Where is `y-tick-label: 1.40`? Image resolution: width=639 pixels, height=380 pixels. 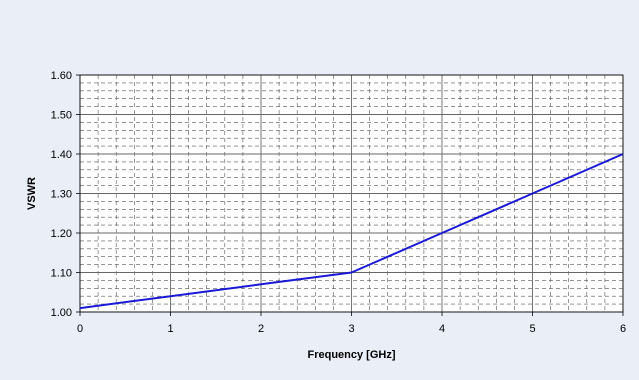
y-tick-label: 1.40 is located at coordinates (61, 155).